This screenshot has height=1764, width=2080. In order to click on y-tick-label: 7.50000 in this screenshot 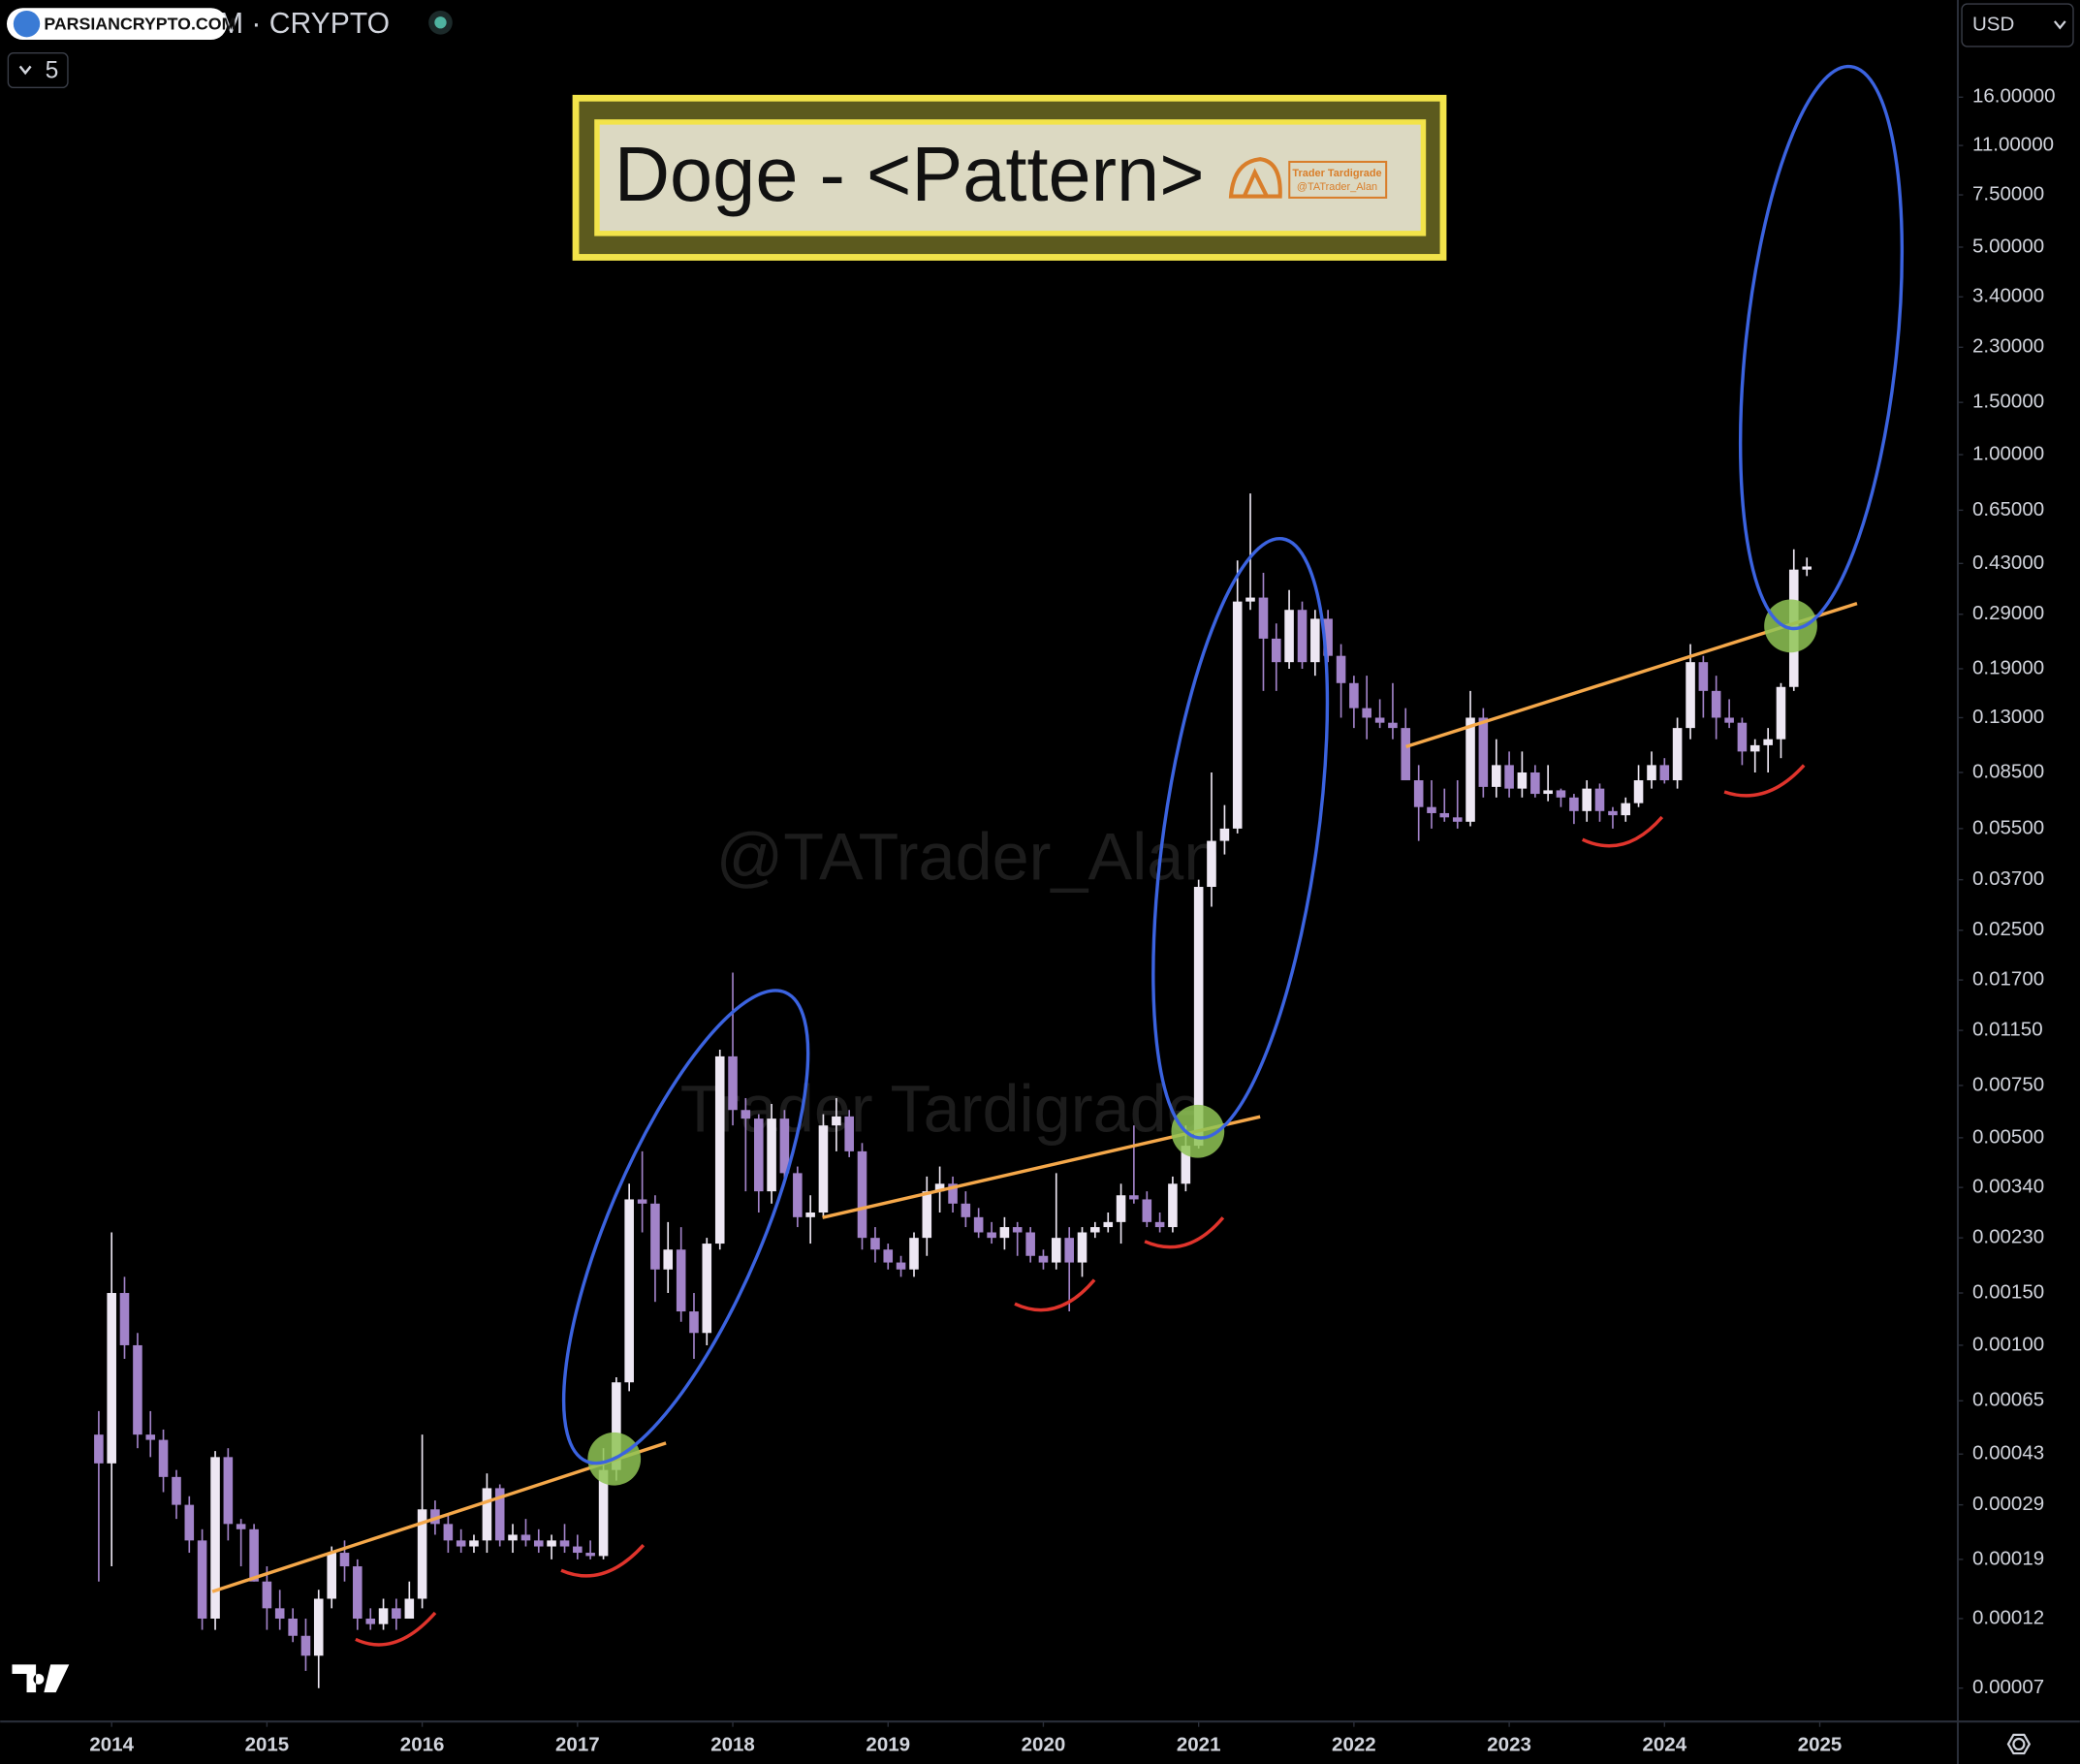, I will do `click(2008, 194)`.